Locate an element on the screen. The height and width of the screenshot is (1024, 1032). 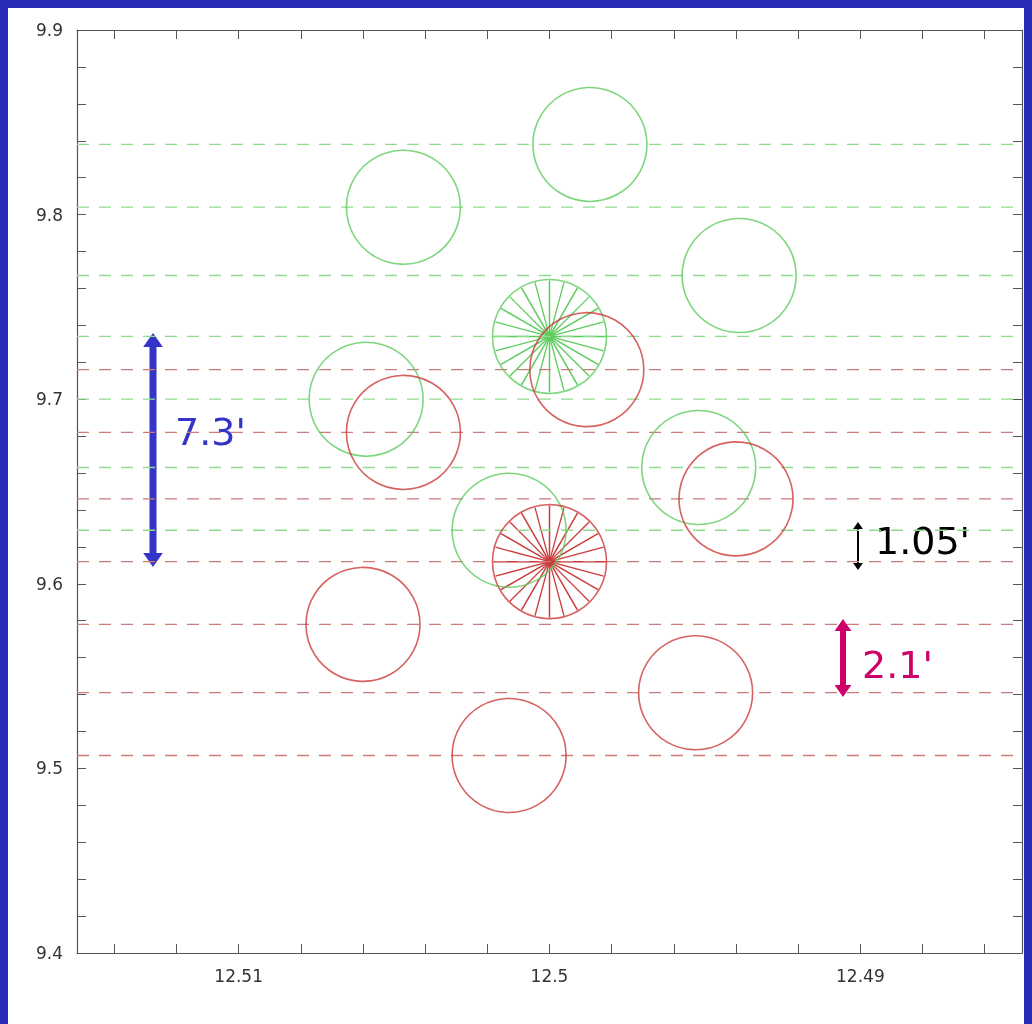
y-tick-label: 9.9 is located at coordinates (49, 30).